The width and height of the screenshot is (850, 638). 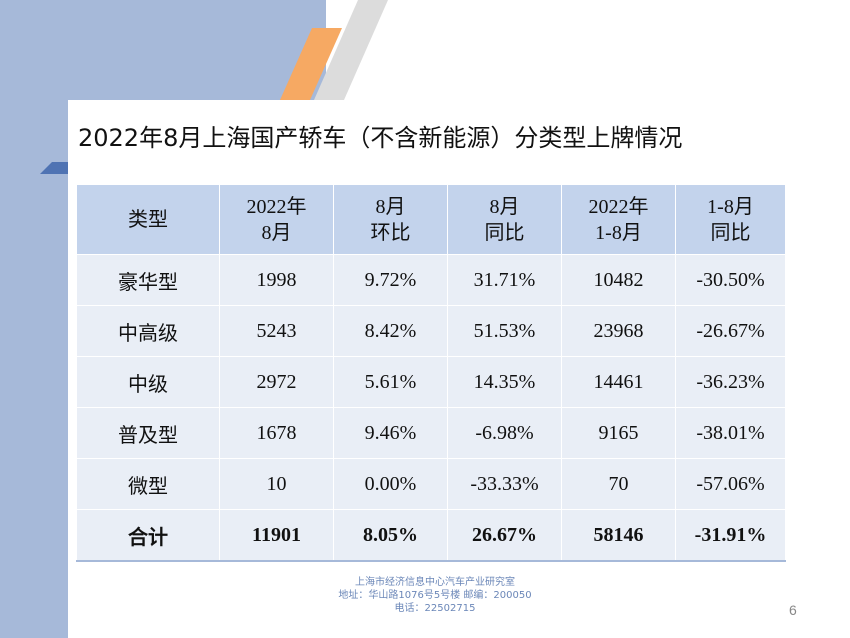 I want to click on header-ytd-2022: 2022年 1-8月, so click(x=618, y=219).